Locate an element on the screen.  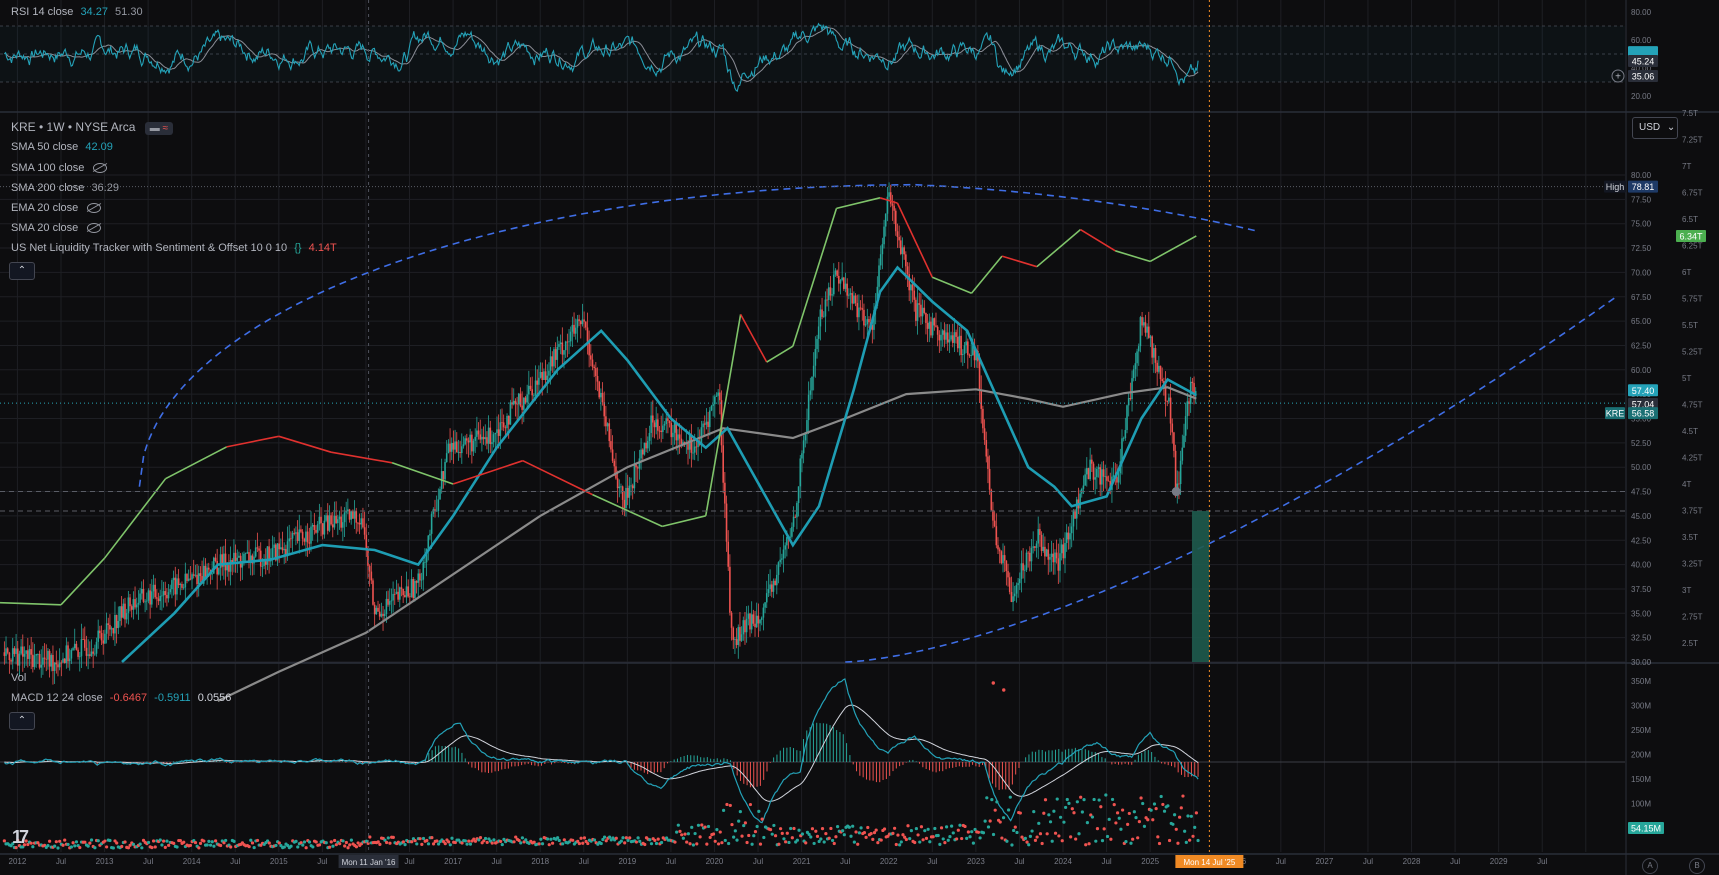
plus-icon: + is located at coordinates (1618, 77).